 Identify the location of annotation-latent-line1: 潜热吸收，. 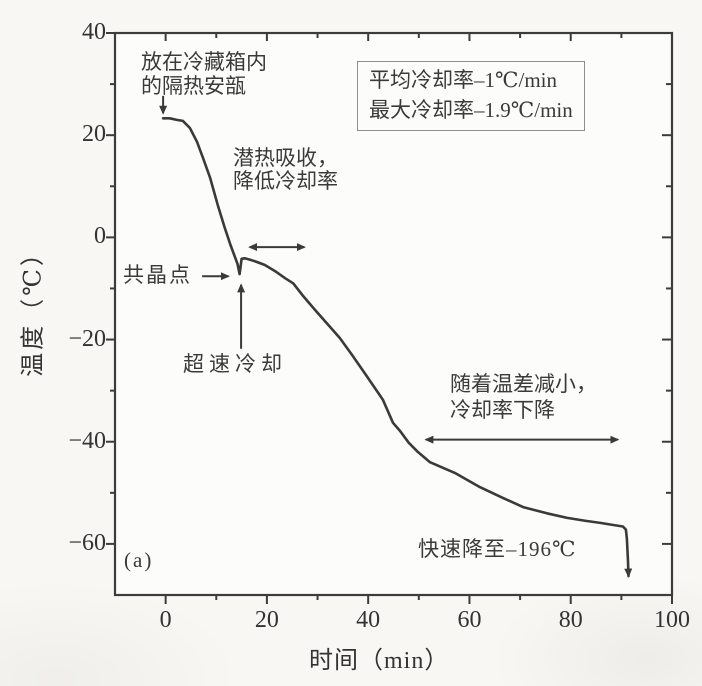
(285, 158).